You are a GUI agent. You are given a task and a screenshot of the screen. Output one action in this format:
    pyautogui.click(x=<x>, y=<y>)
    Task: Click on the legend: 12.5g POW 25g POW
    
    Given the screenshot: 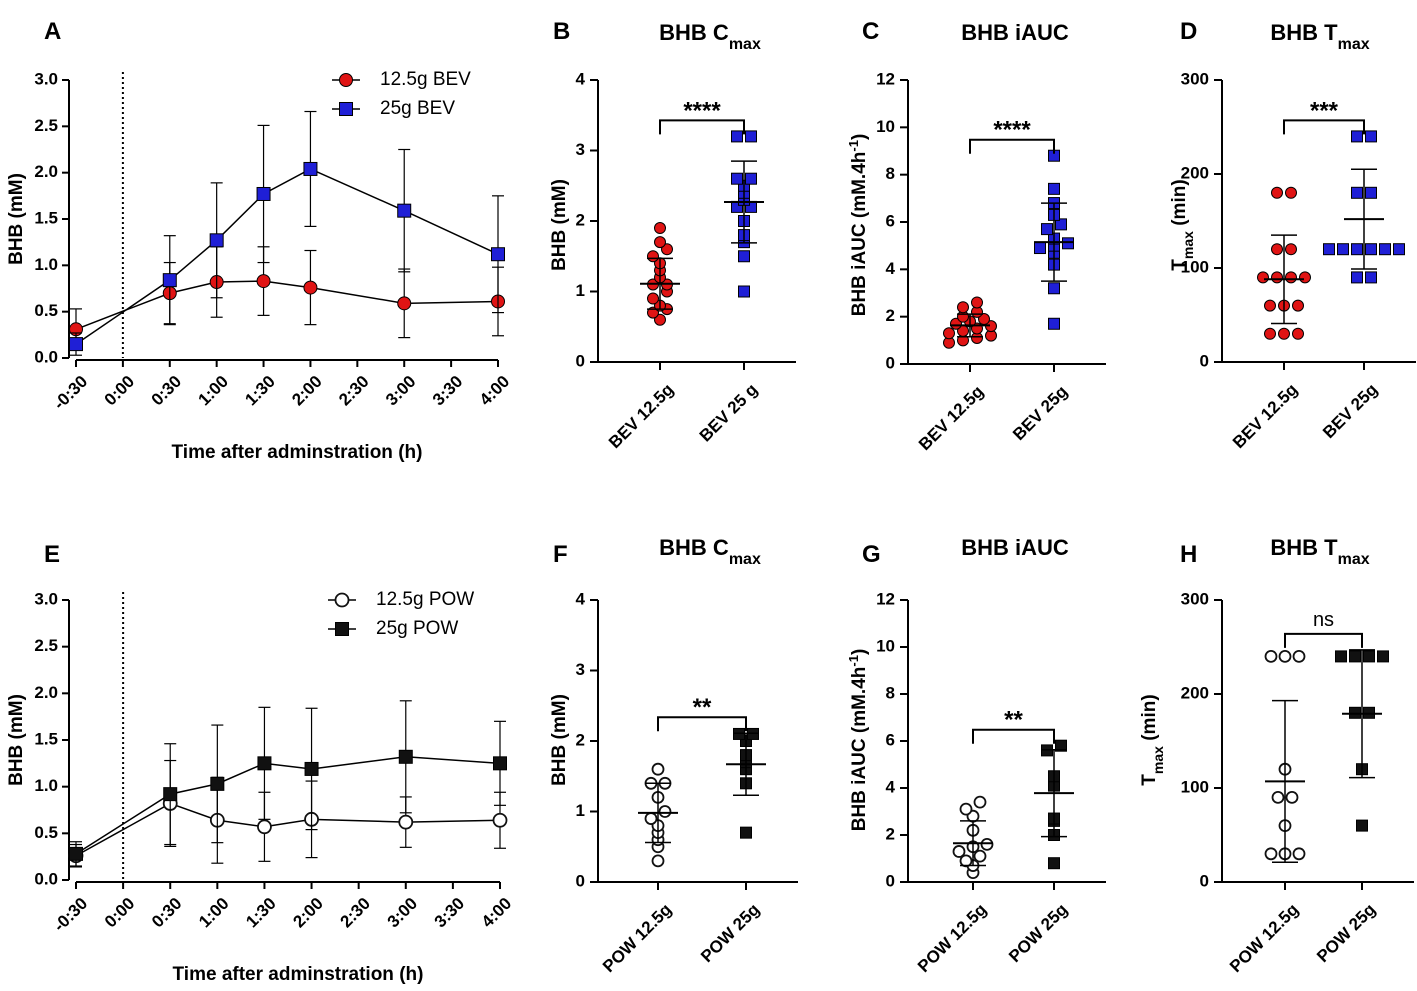 What is the action you would take?
    pyautogui.click(x=401, y=614)
    